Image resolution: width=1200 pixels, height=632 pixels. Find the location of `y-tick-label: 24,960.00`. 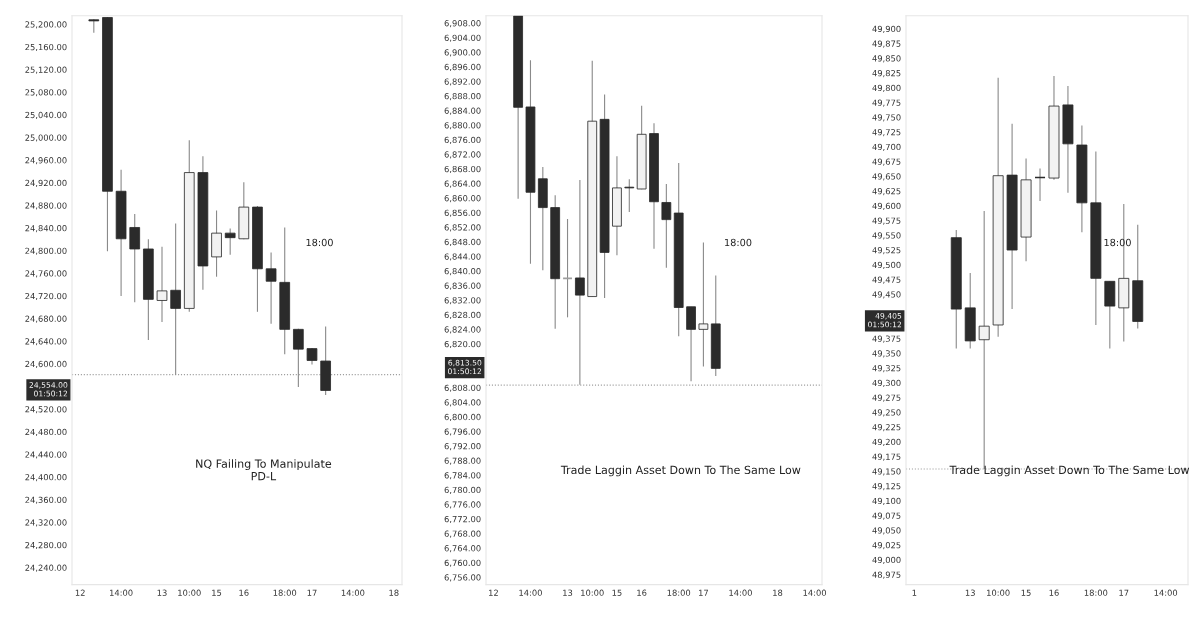

y-tick-label: 24,960.00 is located at coordinates (46, 161).